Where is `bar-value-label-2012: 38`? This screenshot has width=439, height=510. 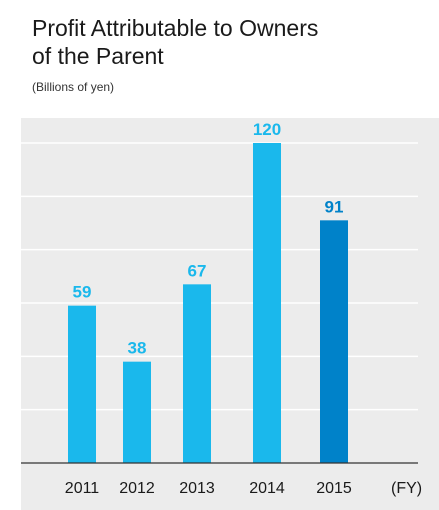 bar-value-label-2012: 38 is located at coordinates (137, 348).